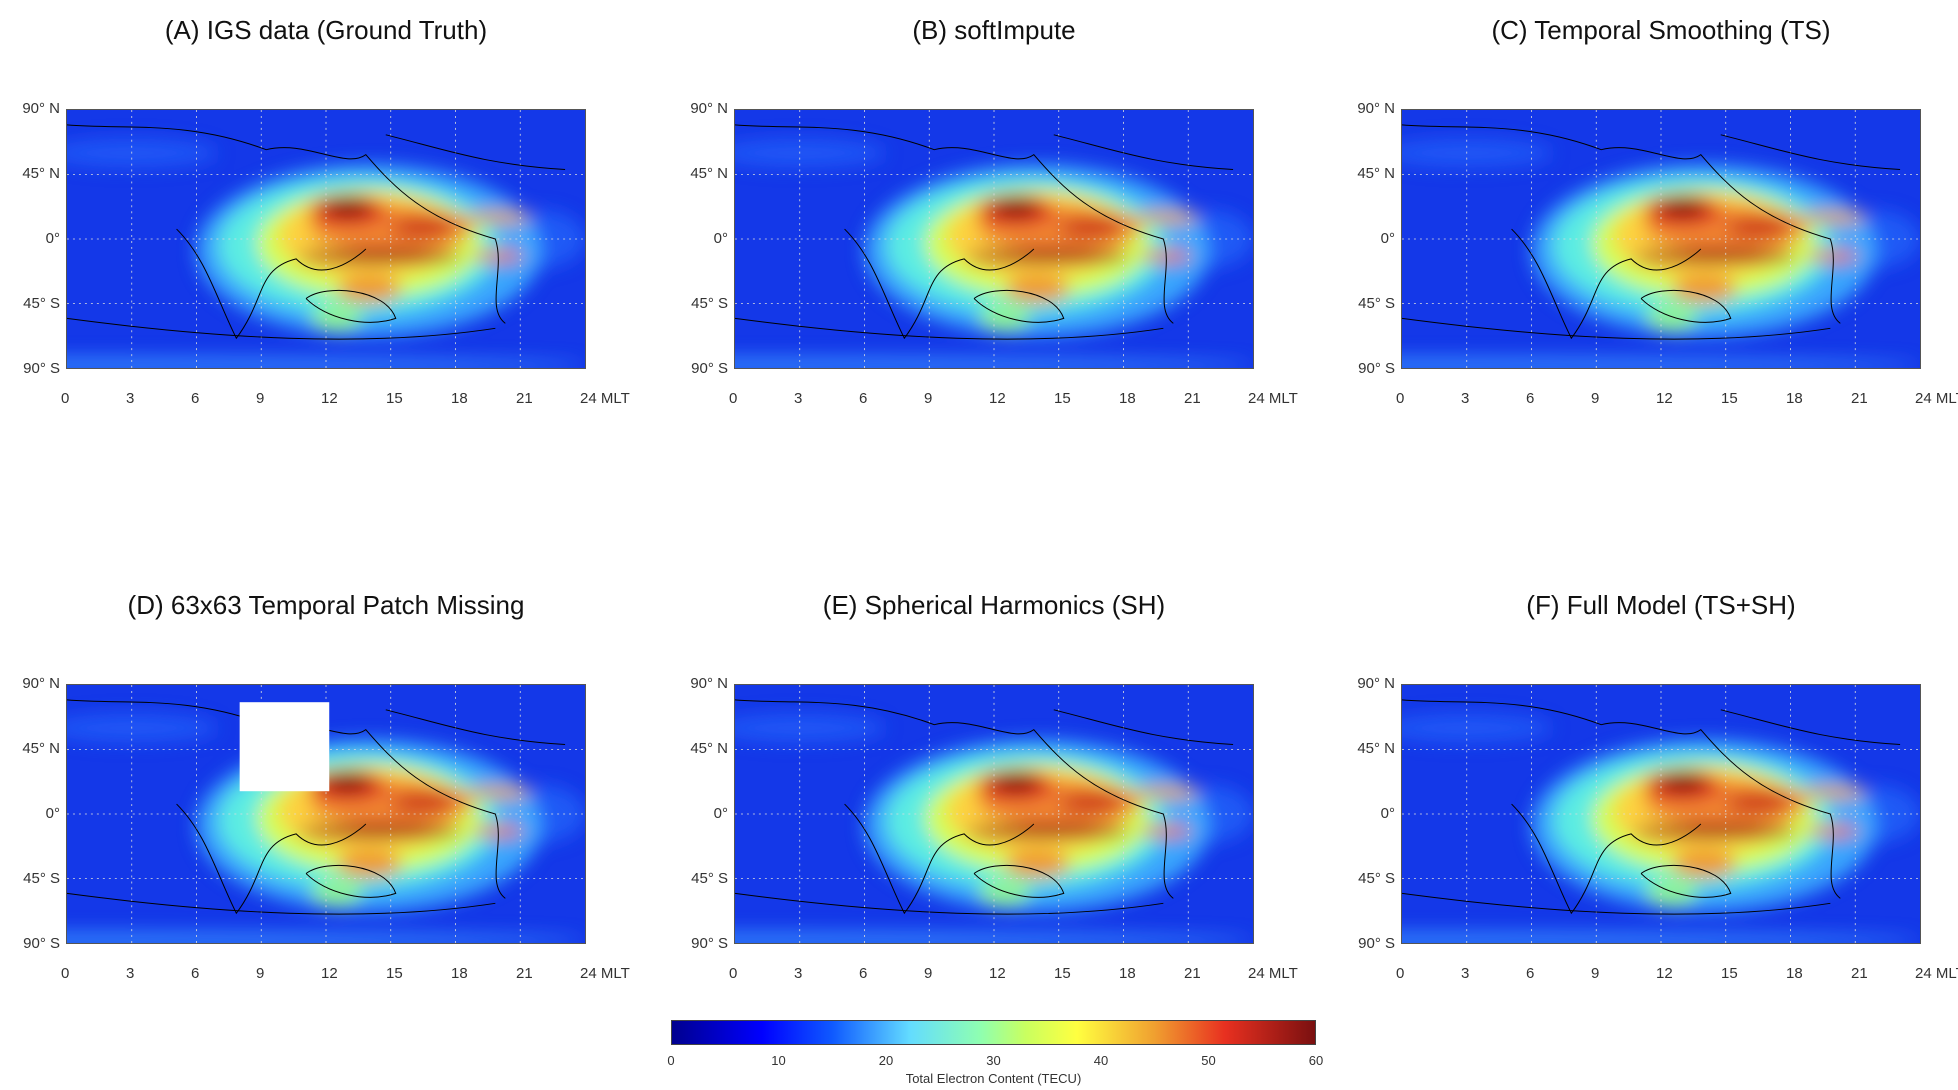 This screenshot has height=1090, width=1958. What do you see at coordinates (326, 30) in the screenshot?
I see `panel-title: (A) IGS data (Ground Truth)` at bounding box center [326, 30].